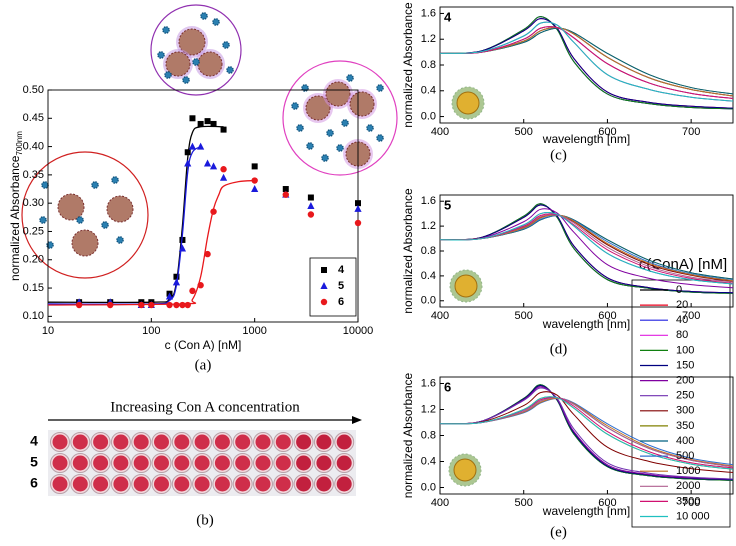 The height and width of the screenshot is (546, 736). What do you see at coordinates (19, 143) in the screenshot?
I see `y-axis-label-sub: 700nm` at bounding box center [19, 143].